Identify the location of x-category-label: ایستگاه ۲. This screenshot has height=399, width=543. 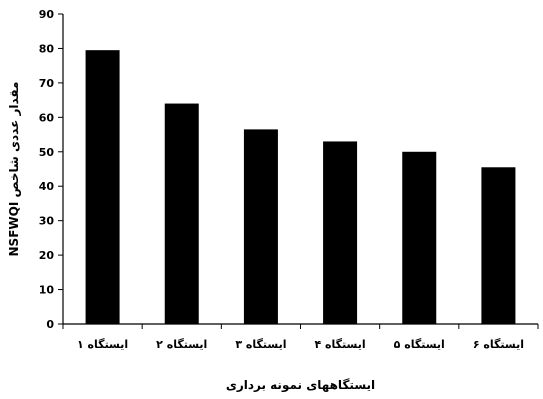
(181, 344).